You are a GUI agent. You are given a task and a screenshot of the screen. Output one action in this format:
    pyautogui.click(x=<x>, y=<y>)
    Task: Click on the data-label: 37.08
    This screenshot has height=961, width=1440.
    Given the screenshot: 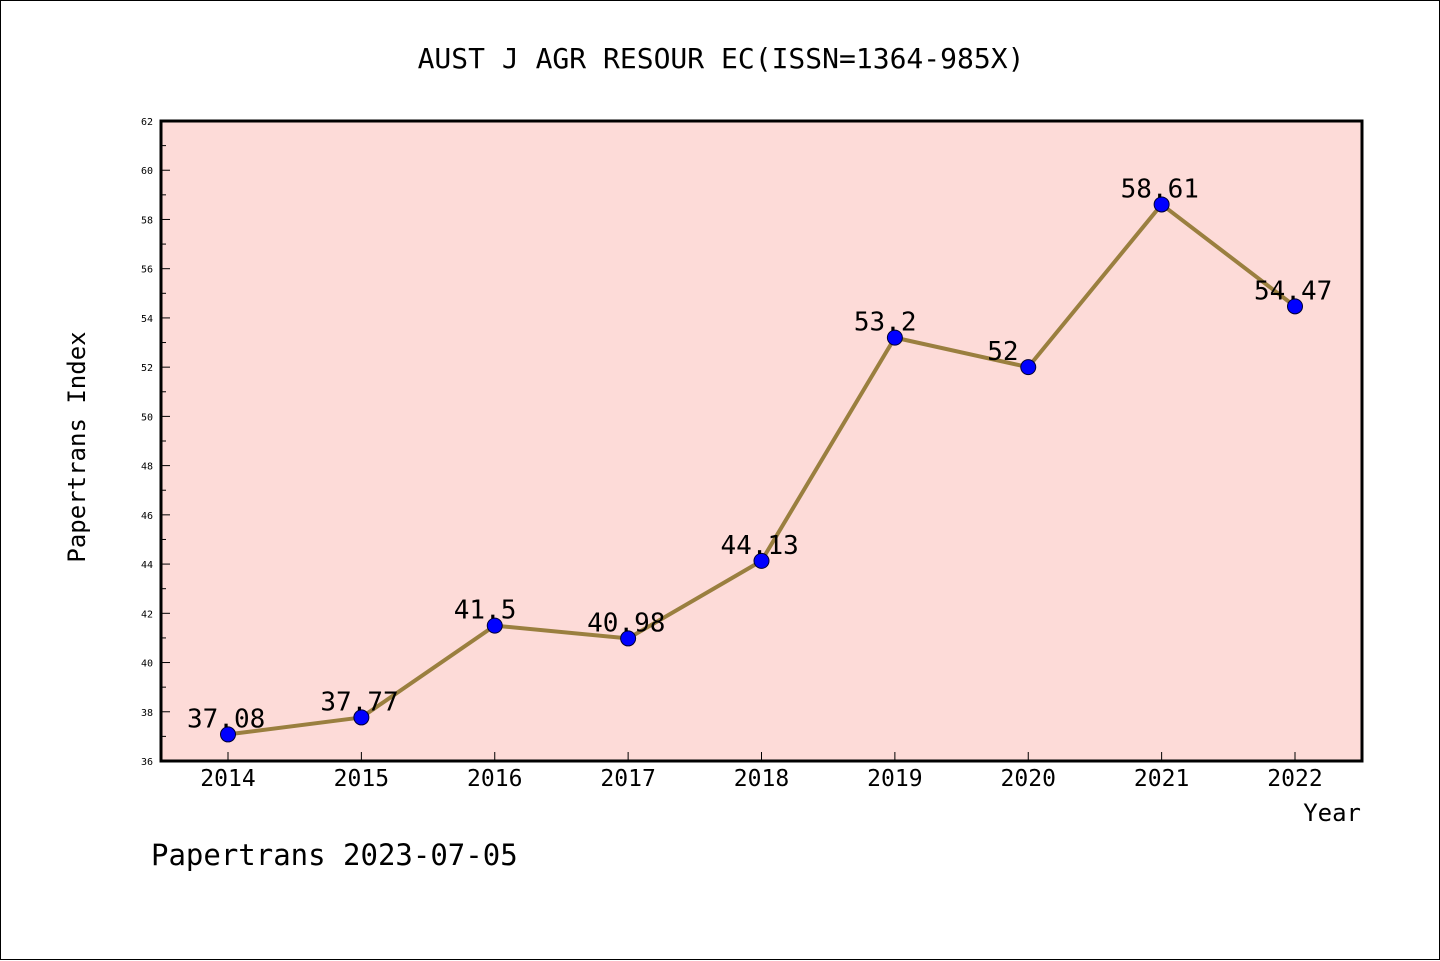 What is the action you would take?
    pyautogui.click(x=226, y=719)
    